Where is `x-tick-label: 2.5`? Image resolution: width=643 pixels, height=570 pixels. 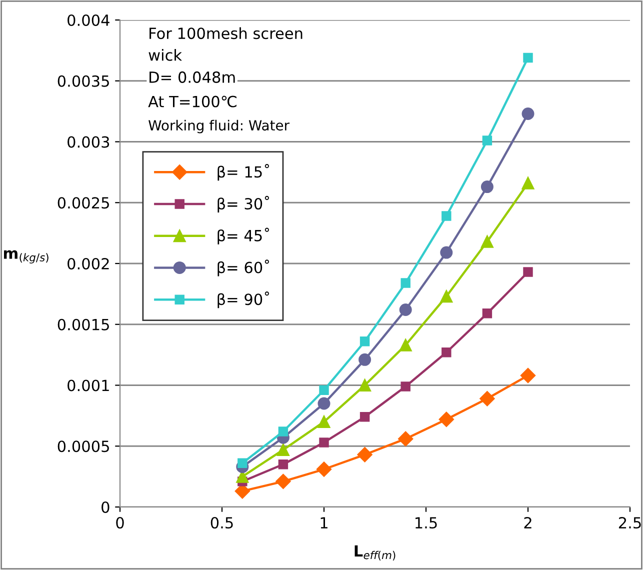
x-tick-label: 2.5 is located at coordinates (629, 522).